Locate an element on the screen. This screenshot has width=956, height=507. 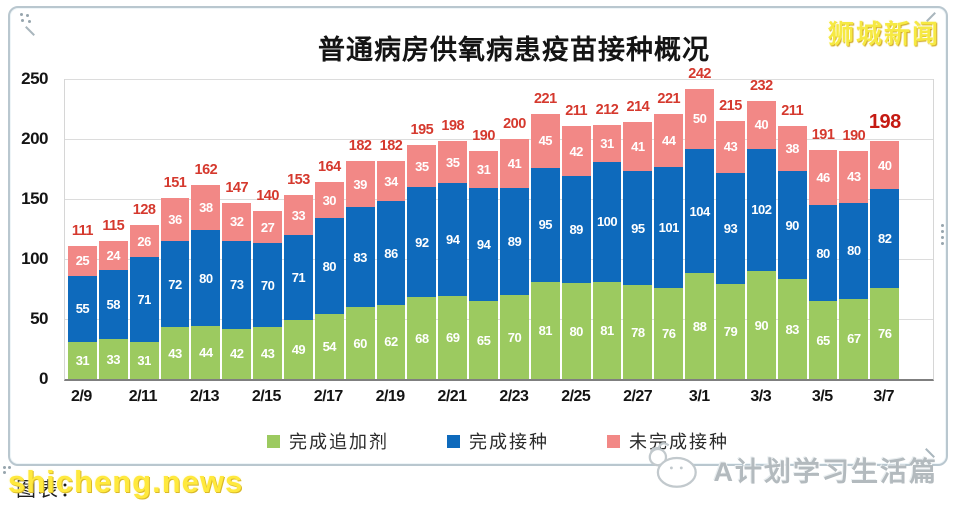
bar-value-label: 94 is located at coordinates (483, 245).